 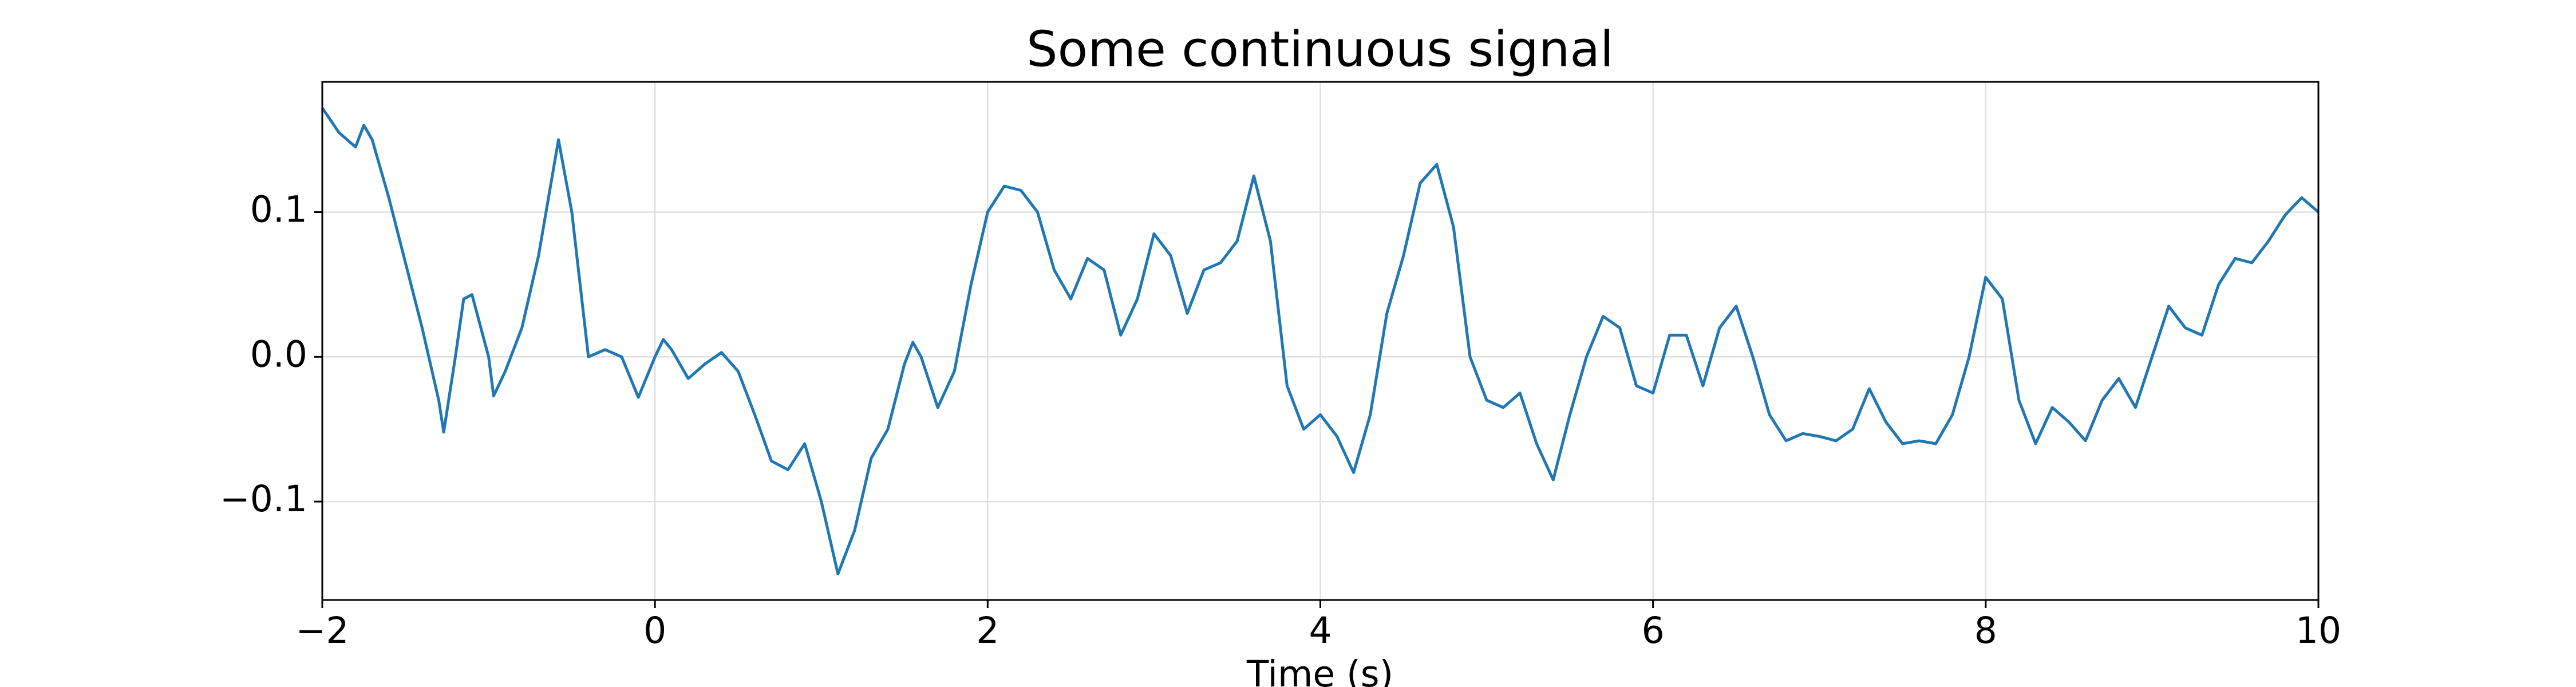 I want to click on y-tick-label: −0.1, so click(x=263, y=499).